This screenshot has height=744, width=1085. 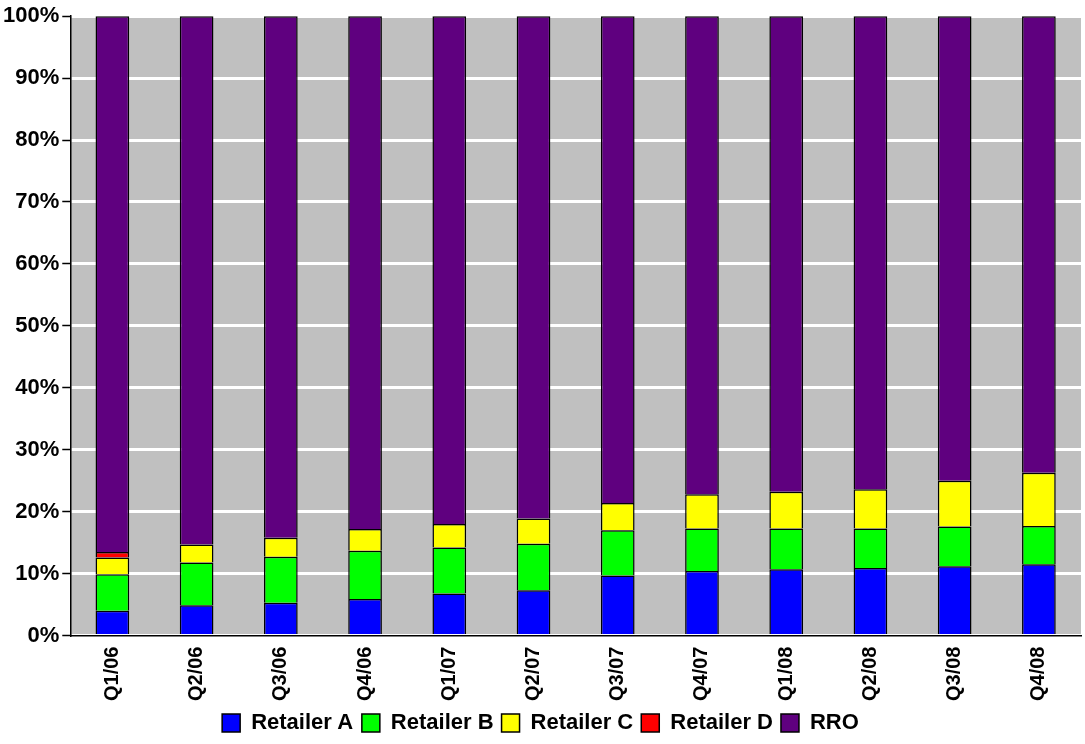 What do you see at coordinates (582, 722) in the screenshot?
I see `legend-label: Retailer C` at bounding box center [582, 722].